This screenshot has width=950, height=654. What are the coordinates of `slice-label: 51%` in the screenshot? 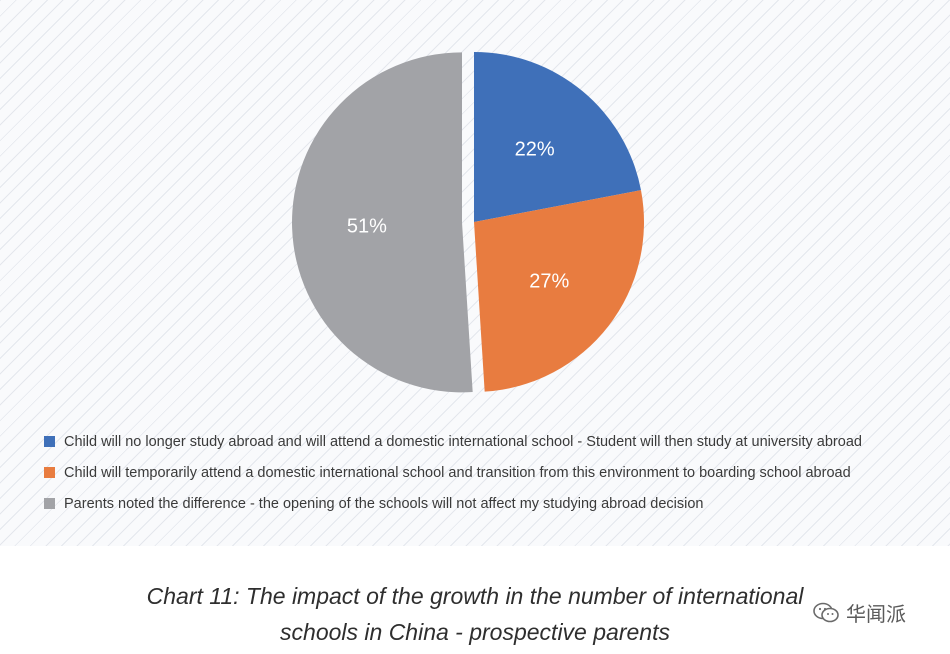 It's located at (367, 226).